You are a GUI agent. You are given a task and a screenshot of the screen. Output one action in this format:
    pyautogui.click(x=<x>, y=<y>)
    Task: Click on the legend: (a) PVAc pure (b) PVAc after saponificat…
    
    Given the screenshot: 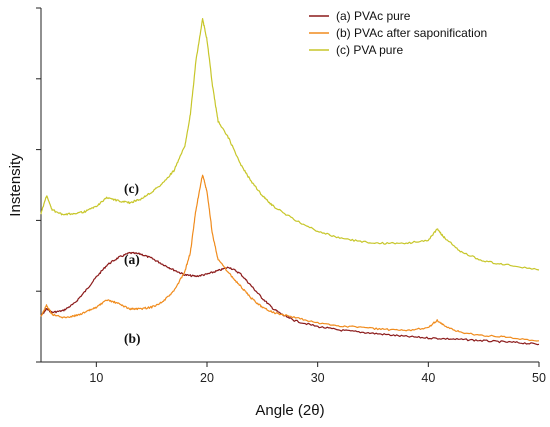 What is the action you would take?
    pyautogui.click(x=398, y=33)
    